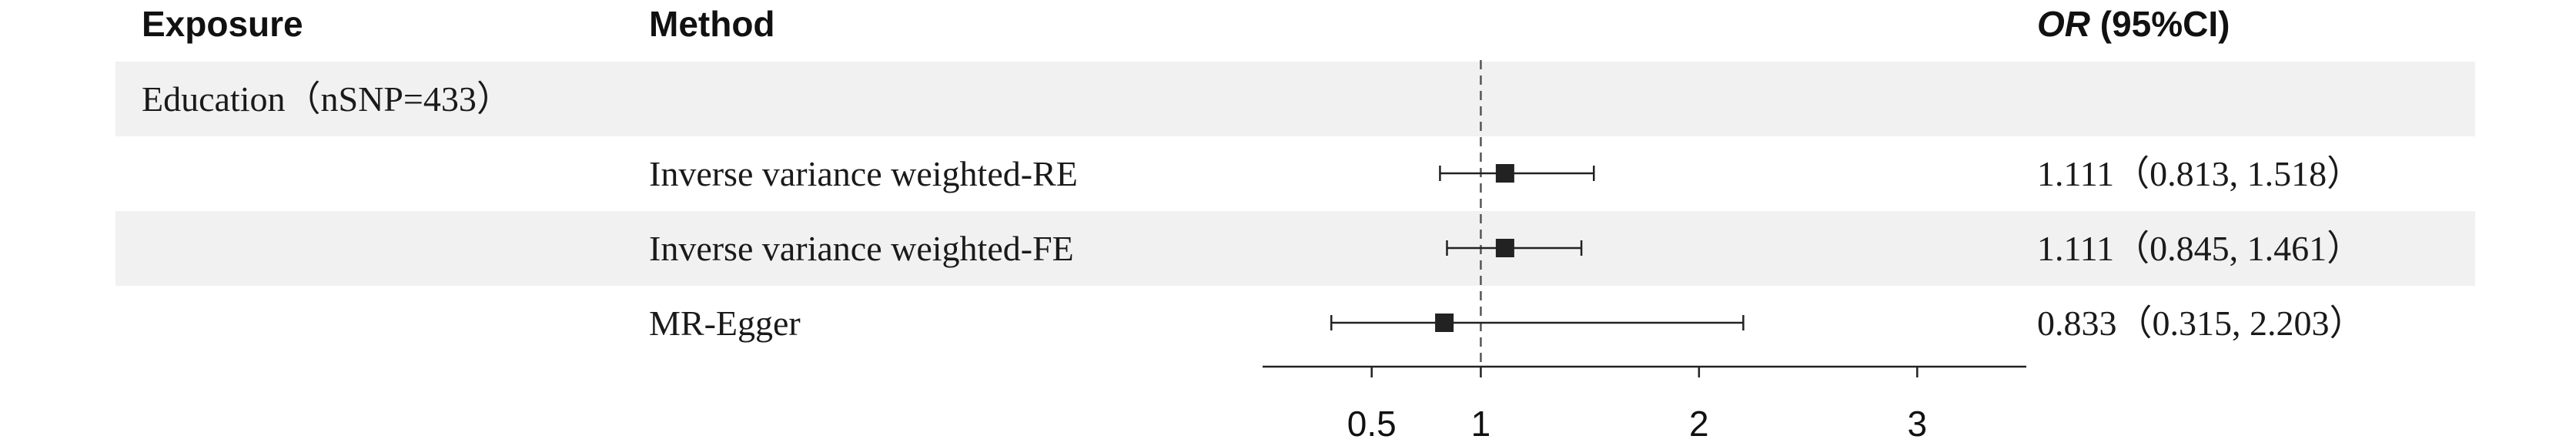 This screenshot has height=446, width=2576. Describe the element at coordinates (223, 24) in the screenshot. I see `header-exposure: Exposure` at that location.